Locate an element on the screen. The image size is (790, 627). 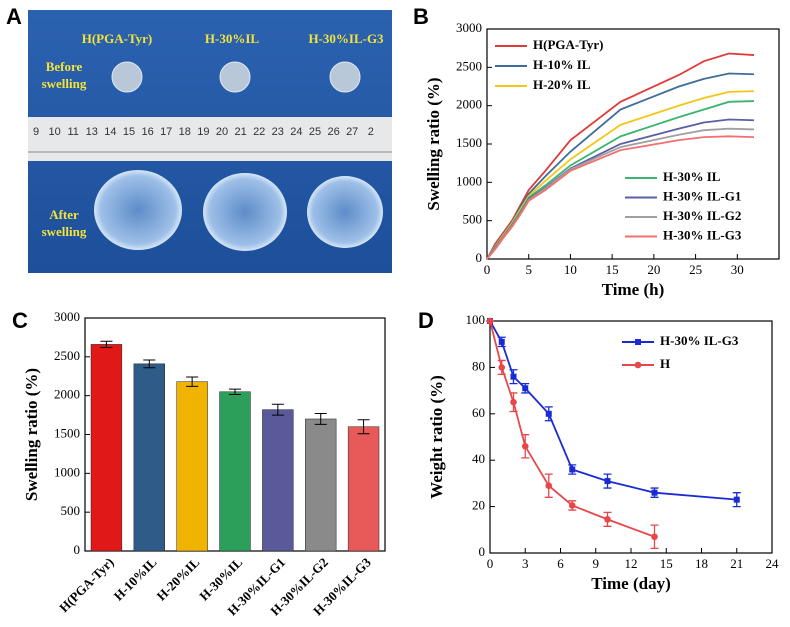
y-tick-label: 20 is located at coordinates (478, 505).